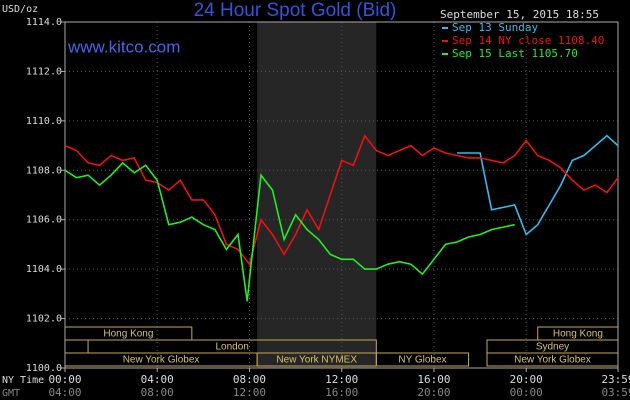 The height and width of the screenshot is (400, 630). Describe the element at coordinates (11, 393) in the screenshot. I see `x-row-label: GMT` at that location.